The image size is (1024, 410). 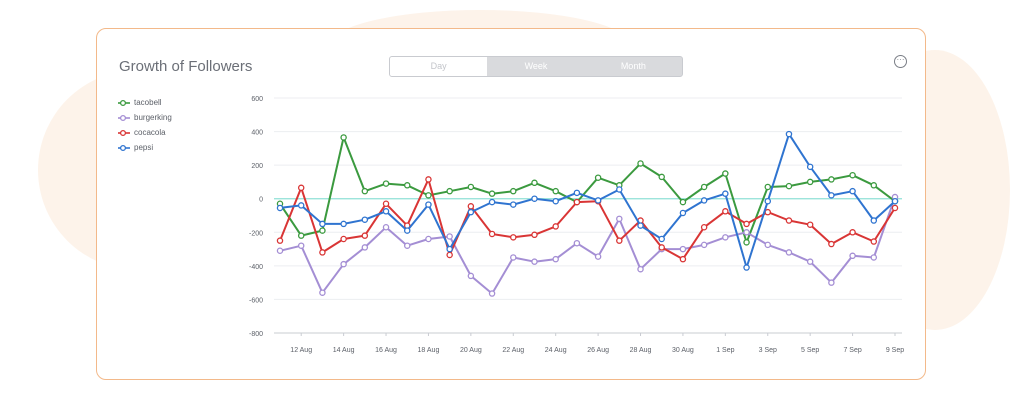 What do you see at coordinates (344, 350) in the screenshot?
I see `x-tick-label: 14 Aug` at bounding box center [344, 350].